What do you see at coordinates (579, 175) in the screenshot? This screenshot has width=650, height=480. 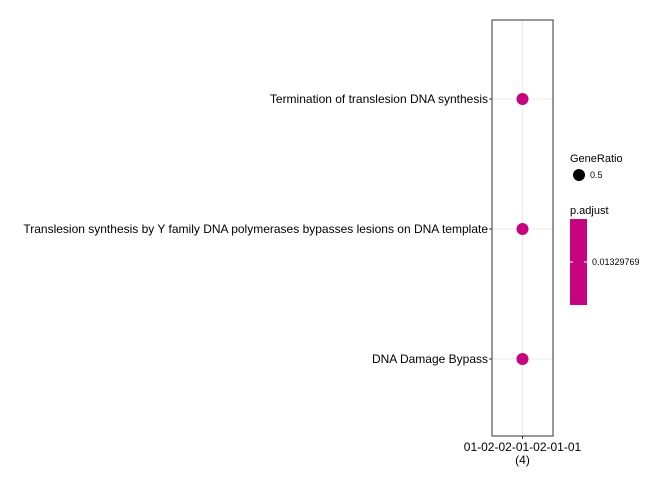 I see `size-legend-key` at bounding box center [579, 175].